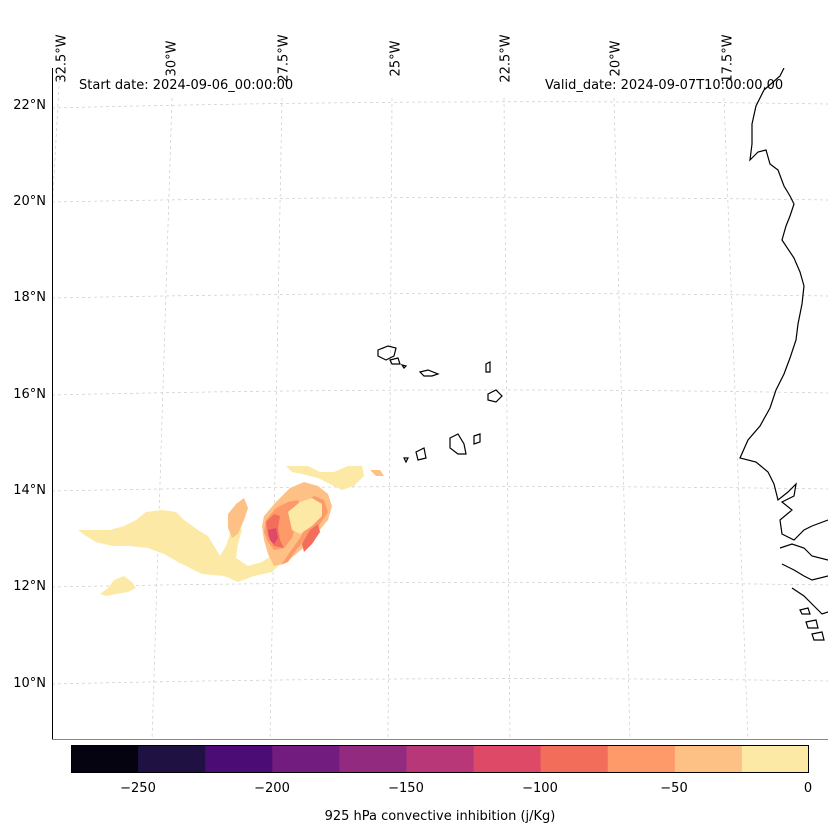  I want to click on cin-contour-salmon-east, so click(311, 538).